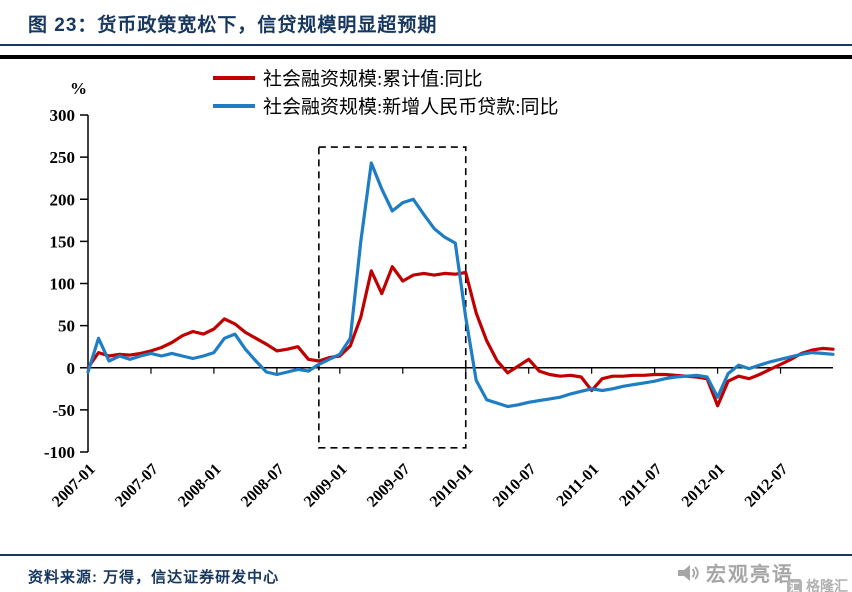  What do you see at coordinates (66, 326) in the screenshot?
I see `y-tick-label: 50` at bounding box center [66, 326].